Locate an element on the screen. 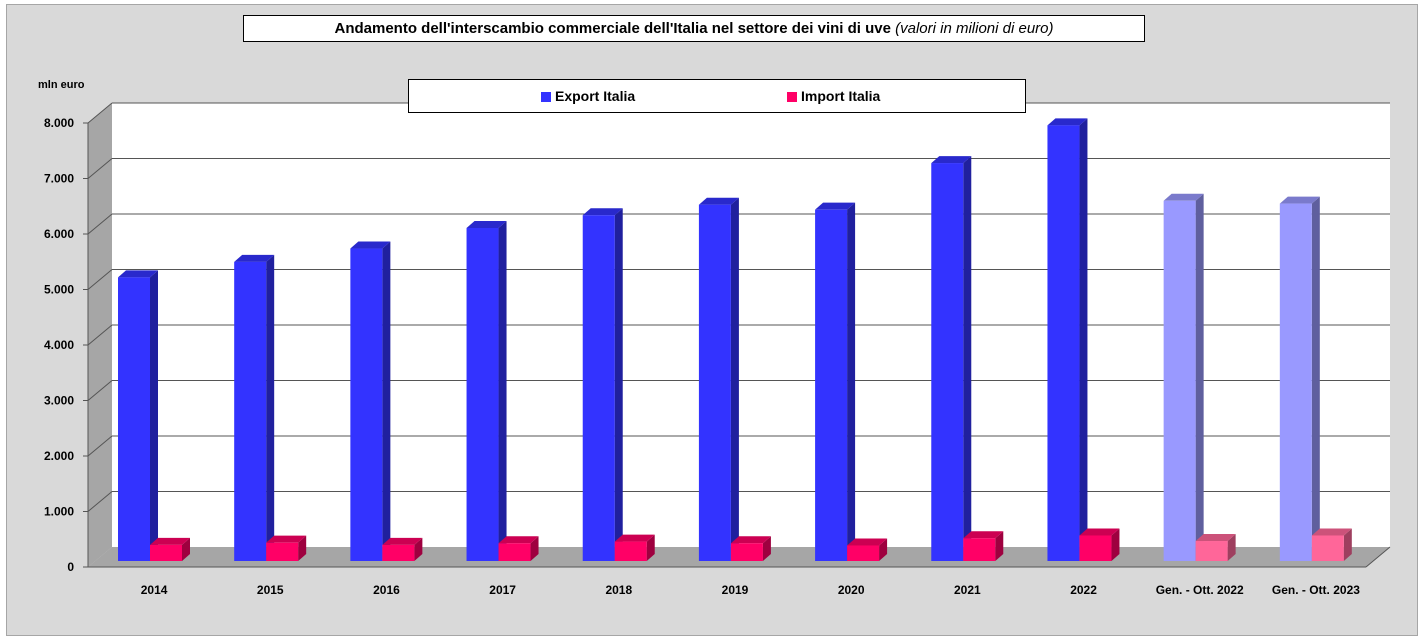 Image resolution: width=1423 pixels, height=640 pixels. chart-subtitle: (valori in milioni di euro) is located at coordinates (974, 28).